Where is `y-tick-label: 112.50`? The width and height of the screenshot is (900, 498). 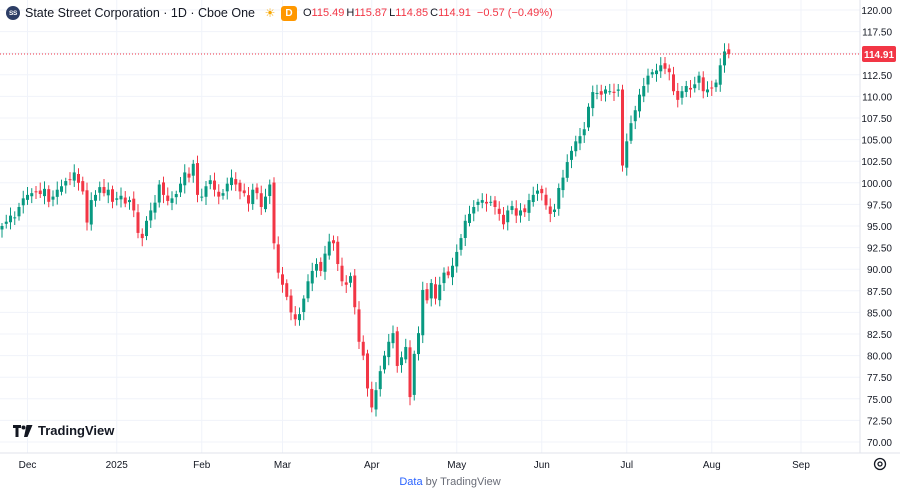 y-tick-label: 112.50 is located at coordinates (877, 76).